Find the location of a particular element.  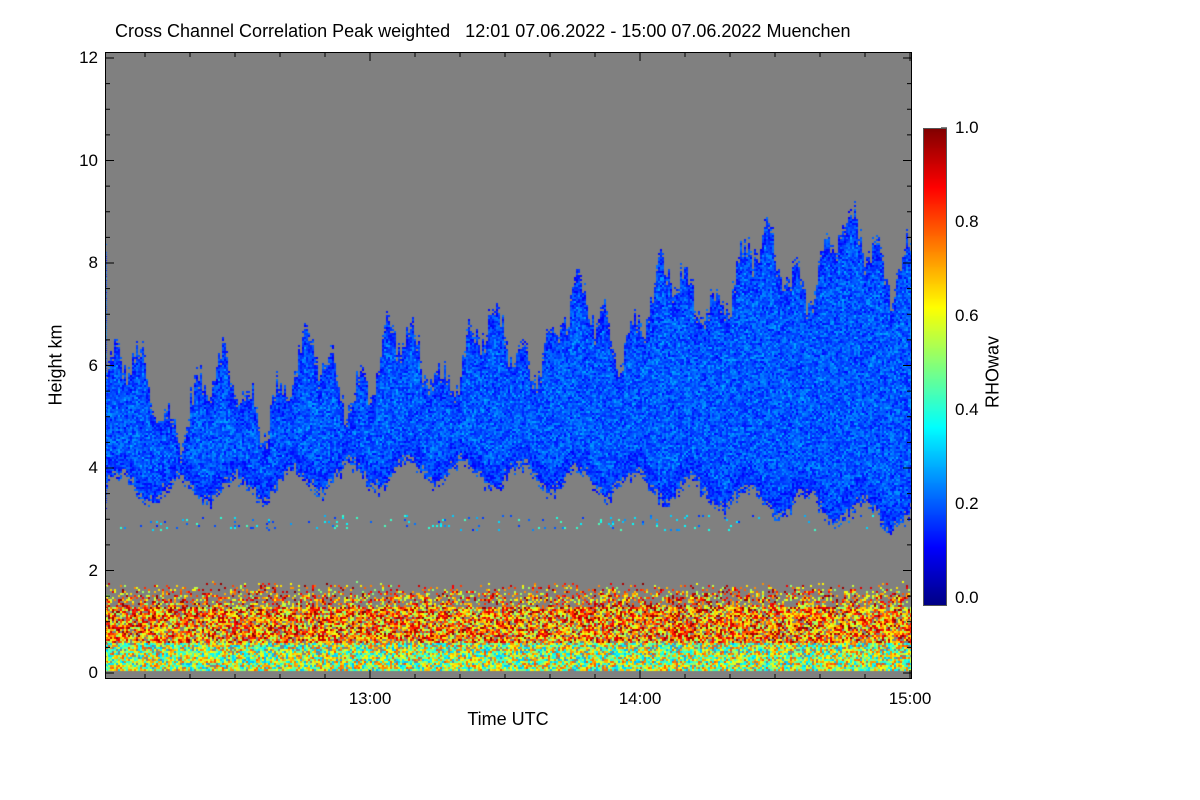

y-tick-label: 0 is located at coordinates (93, 672).